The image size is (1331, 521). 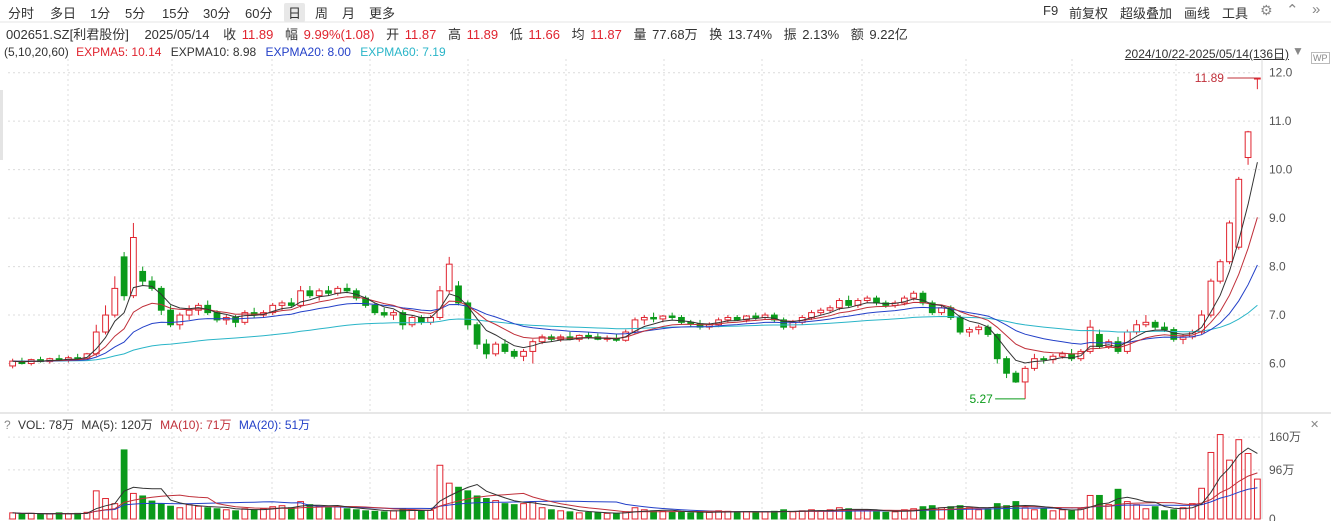 I want to click on open-label: 开, so click(x=393, y=34).